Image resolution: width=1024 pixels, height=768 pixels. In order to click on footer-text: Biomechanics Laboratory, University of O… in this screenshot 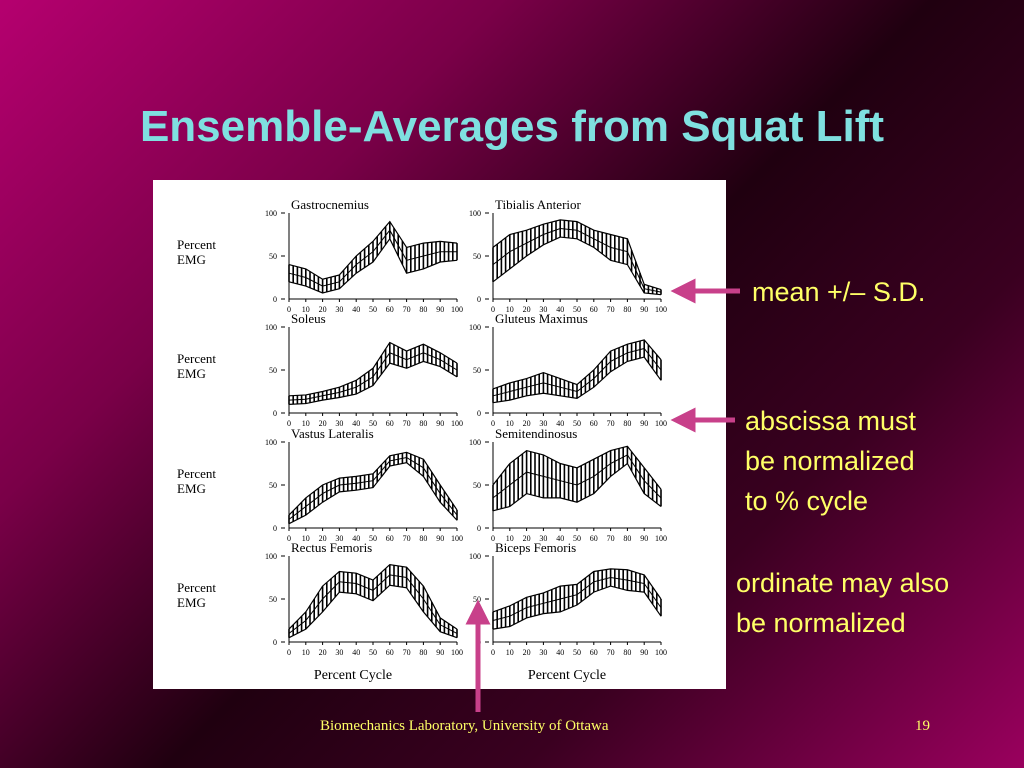, I will do `click(464, 726)`.